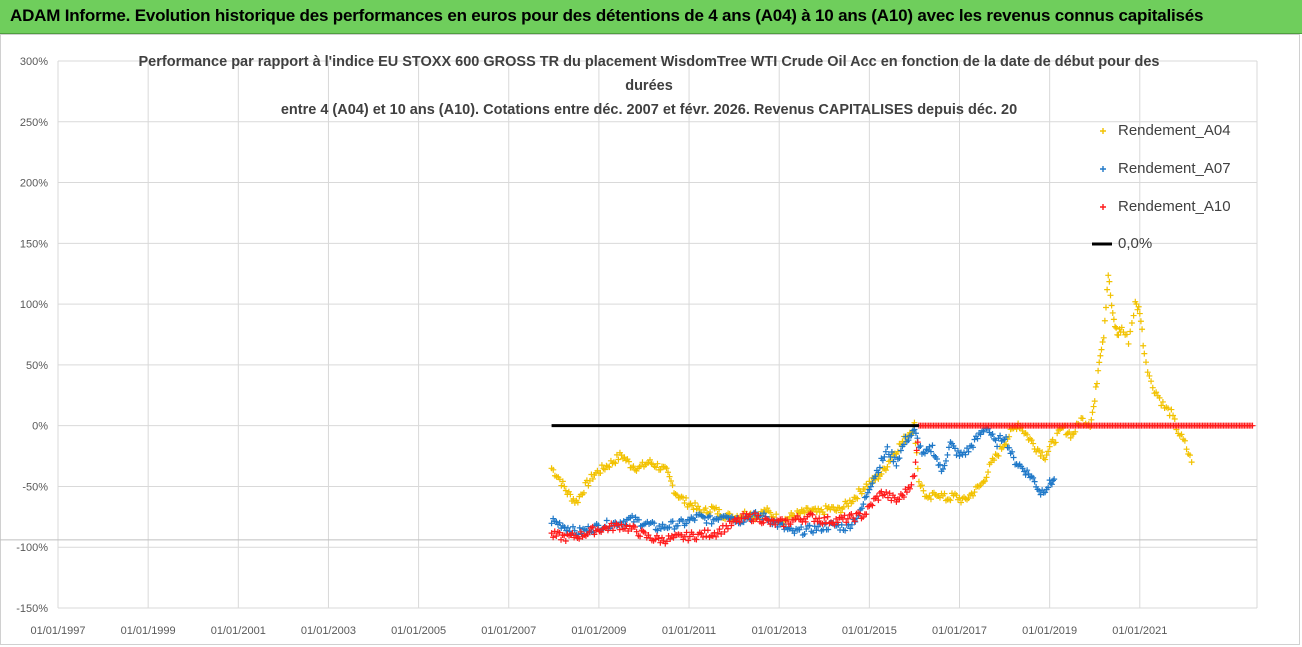  I want to click on x-tick-label: 01/01/2013, so click(779, 631).